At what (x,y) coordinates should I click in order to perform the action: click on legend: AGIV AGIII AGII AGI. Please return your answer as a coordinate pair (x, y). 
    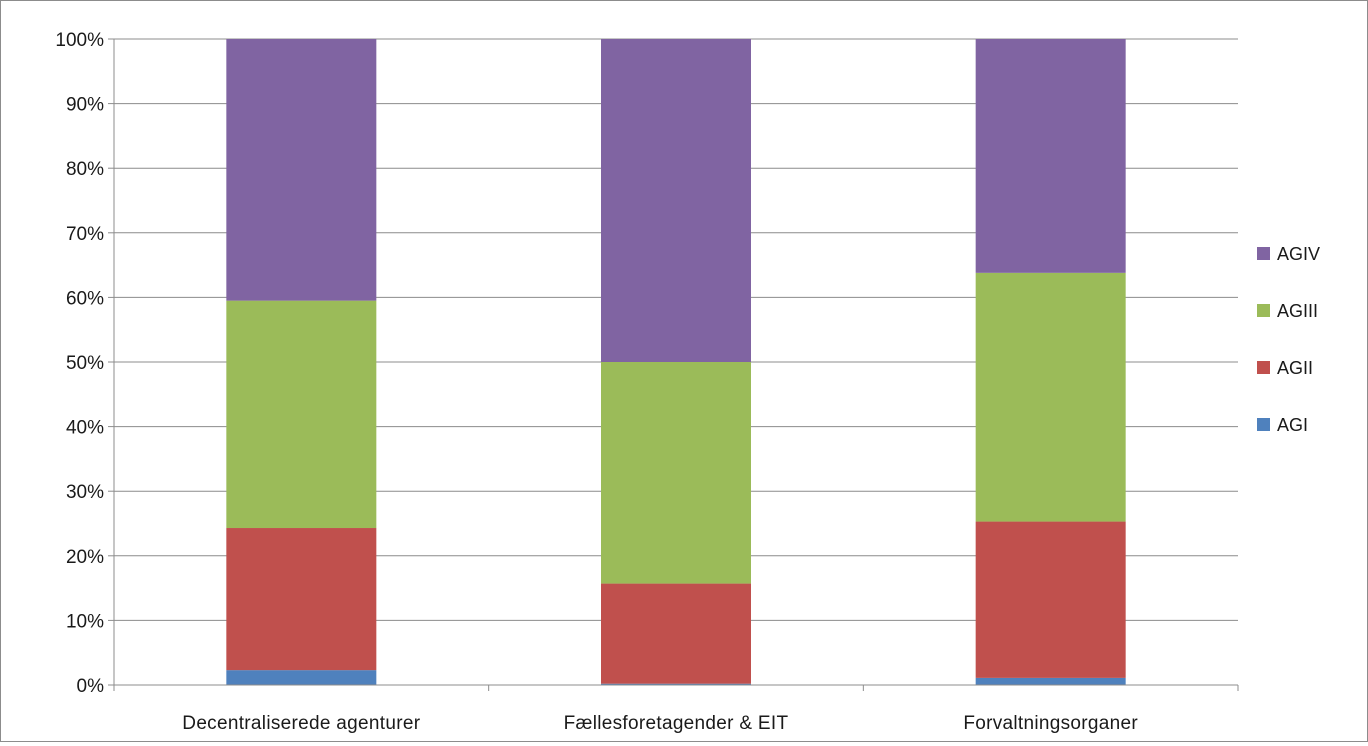
    Looking at the image, I should click on (1288, 339).